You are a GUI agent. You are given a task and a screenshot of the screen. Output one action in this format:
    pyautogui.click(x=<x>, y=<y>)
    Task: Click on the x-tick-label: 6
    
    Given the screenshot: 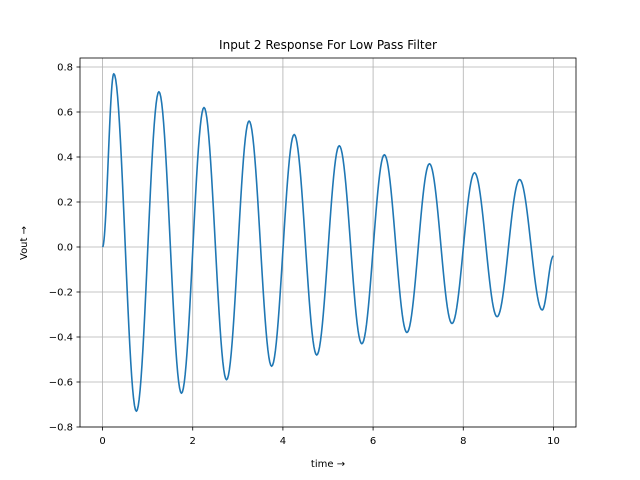 What is the action you would take?
    pyautogui.click(x=373, y=441)
    